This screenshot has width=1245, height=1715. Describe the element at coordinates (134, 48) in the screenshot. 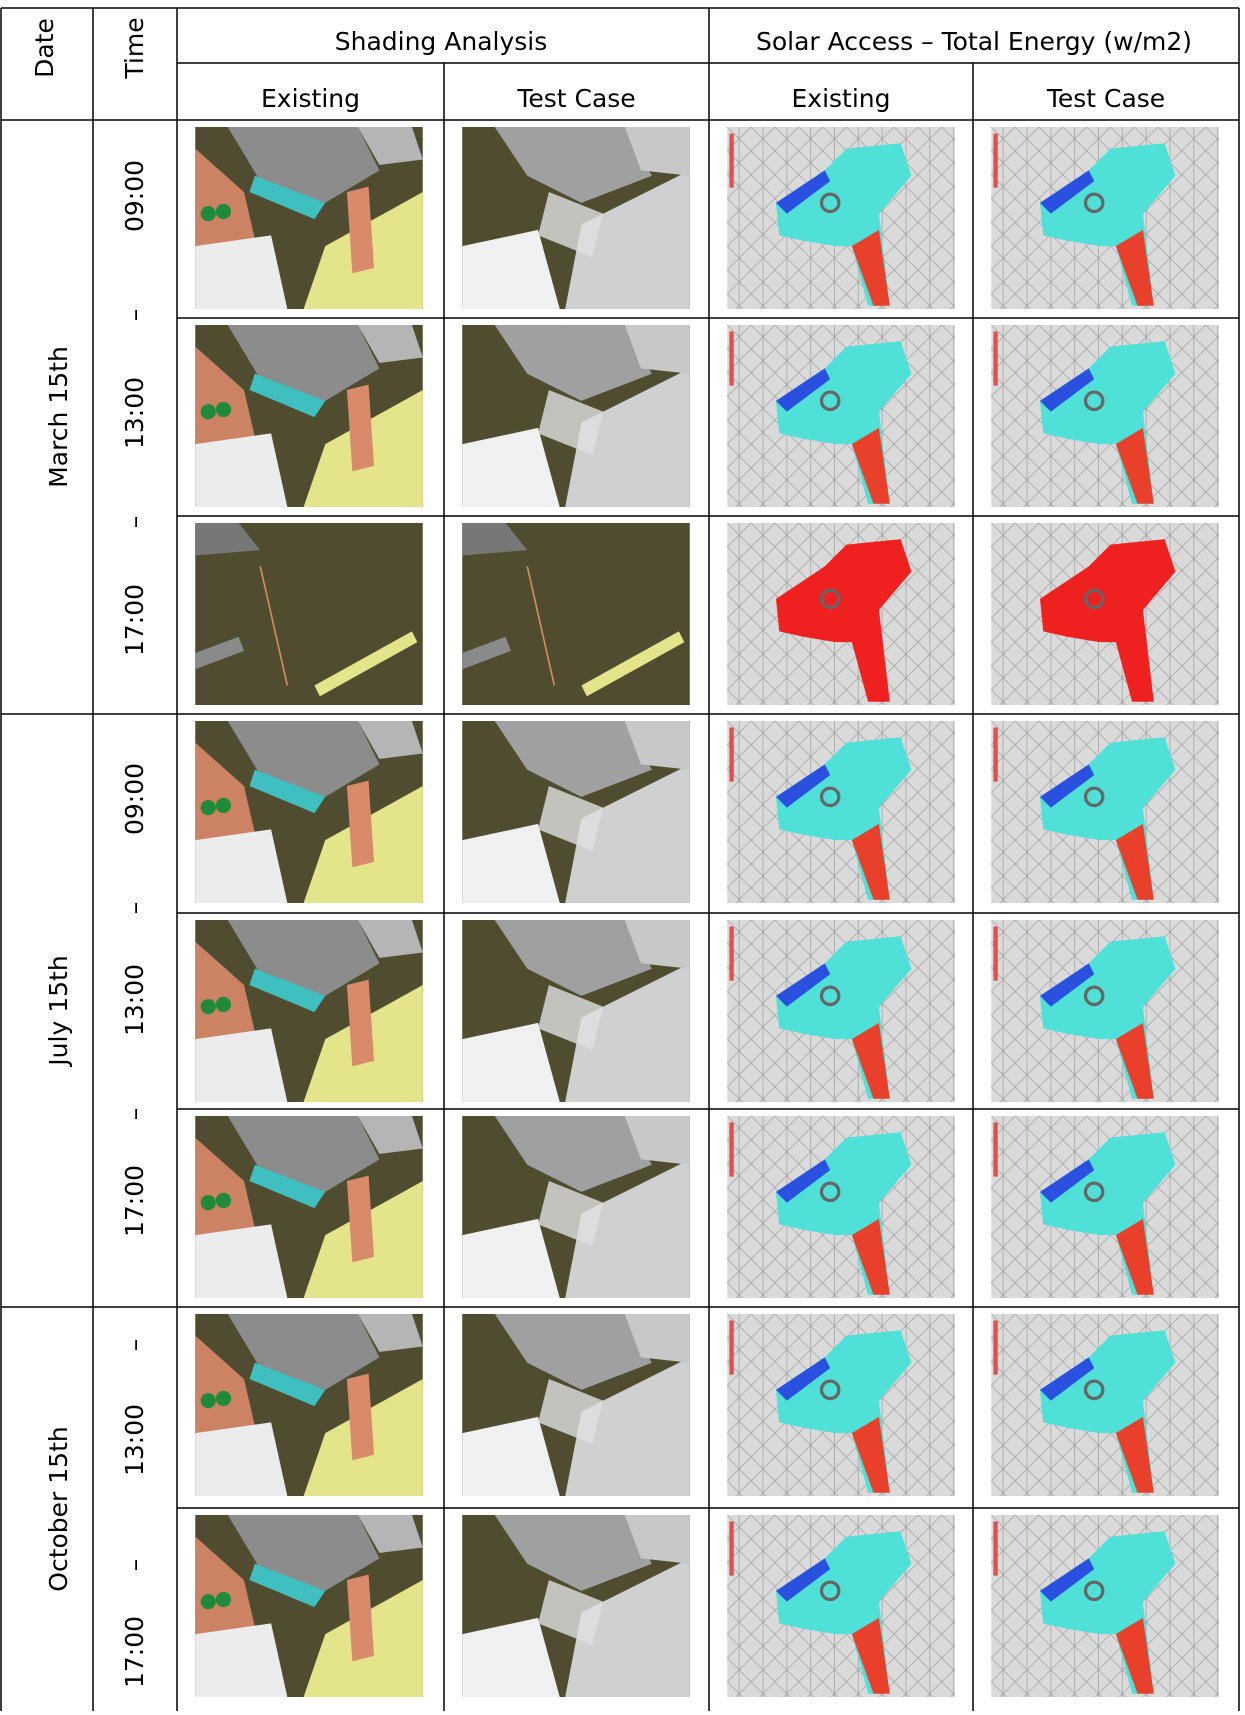

I see `time-header: Time` at that location.